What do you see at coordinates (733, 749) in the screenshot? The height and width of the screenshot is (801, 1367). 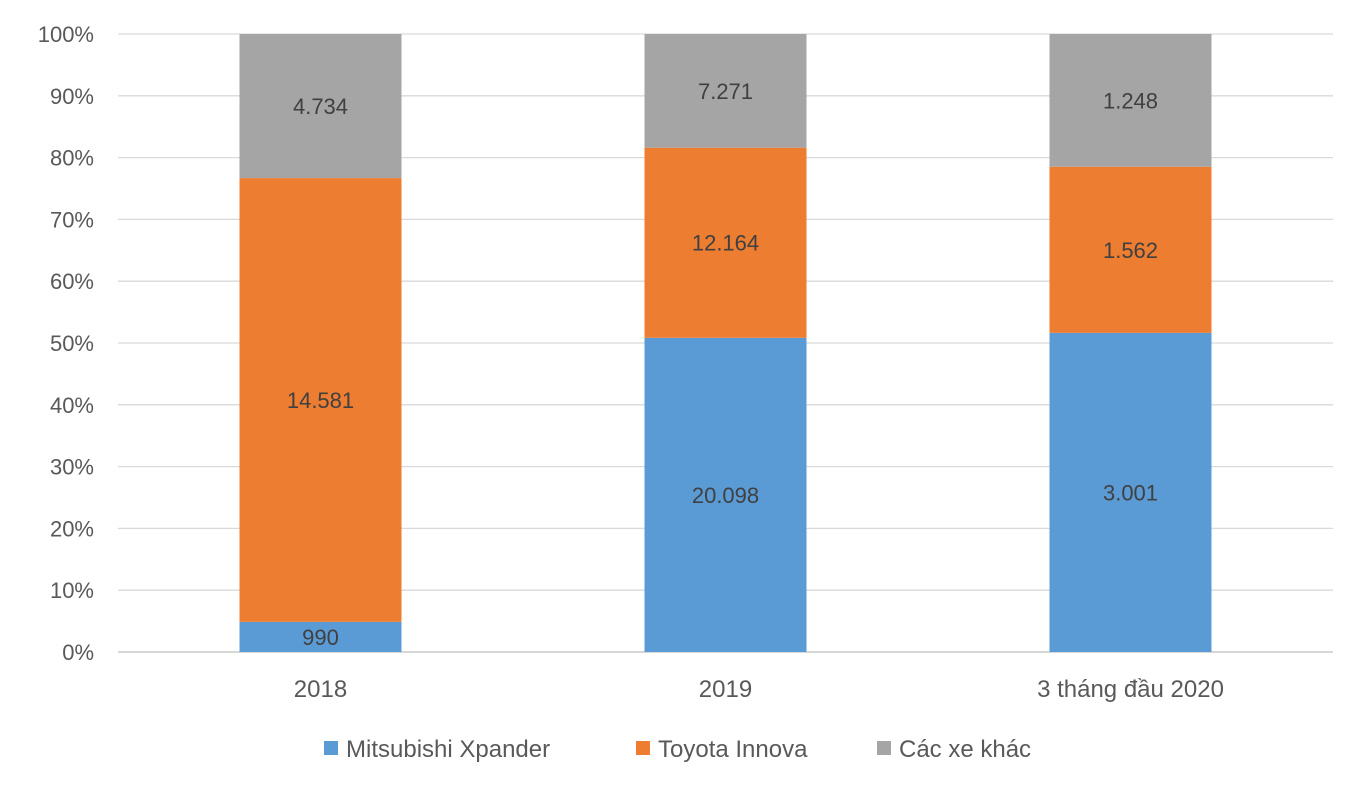 I see `legend-label: Toyota Innova` at bounding box center [733, 749].